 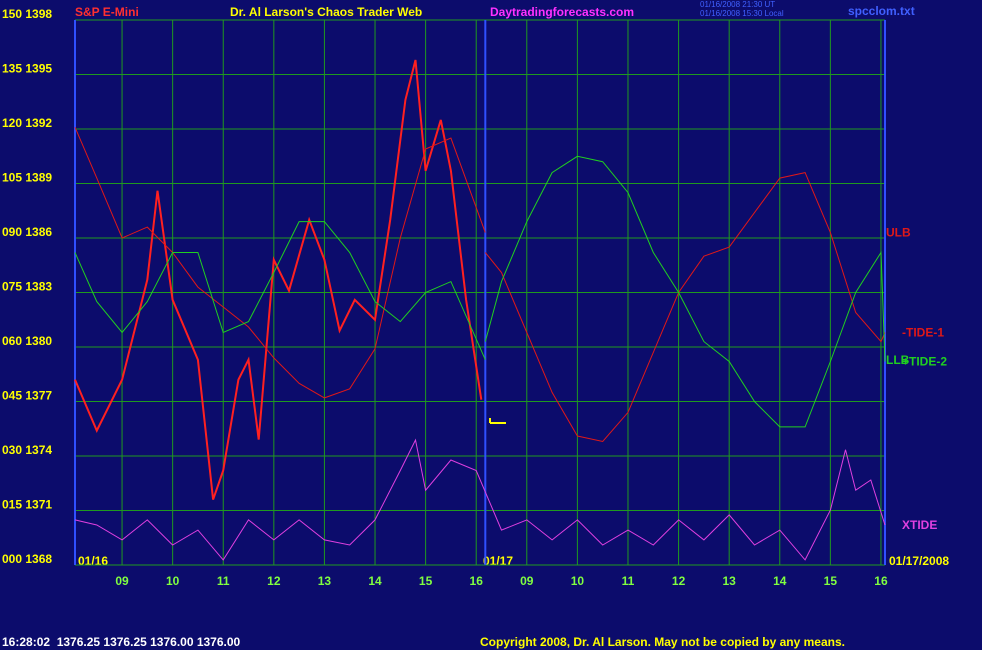 I want to click on series-label: XTIDE, so click(x=919, y=525).